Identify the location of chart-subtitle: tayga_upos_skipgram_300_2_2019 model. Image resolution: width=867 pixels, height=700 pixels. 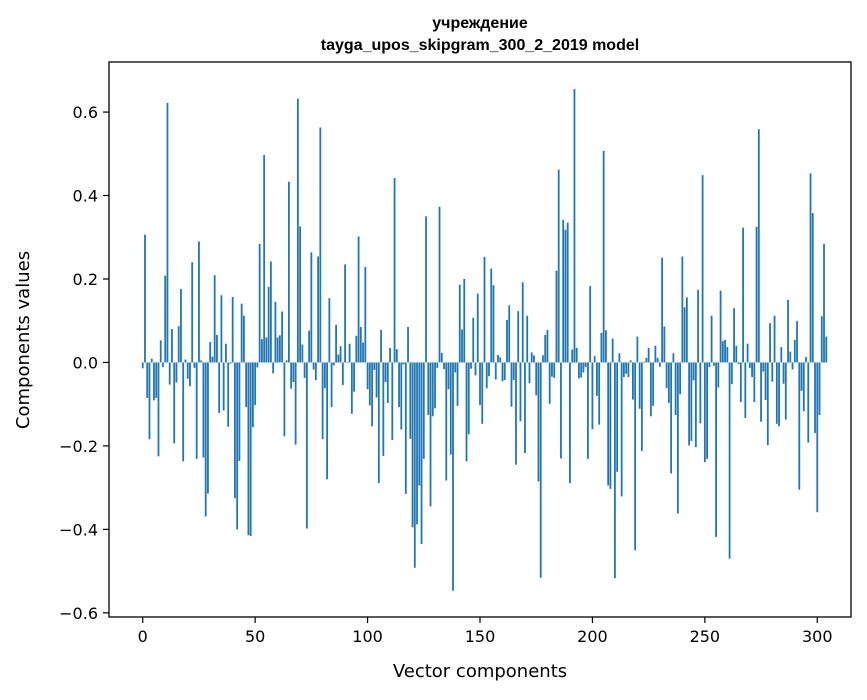
(480, 45).